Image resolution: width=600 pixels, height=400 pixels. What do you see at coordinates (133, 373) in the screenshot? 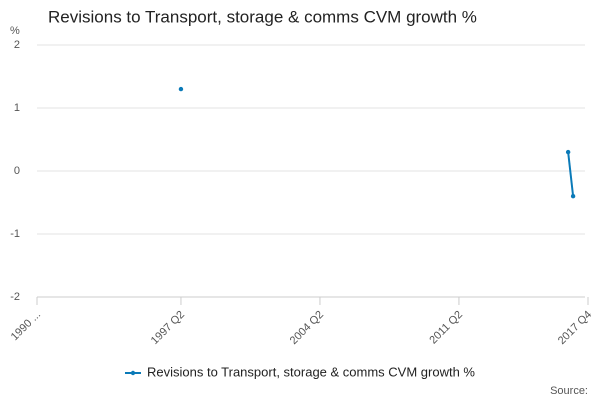
I see `legend-marker` at bounding box center [133, 373].